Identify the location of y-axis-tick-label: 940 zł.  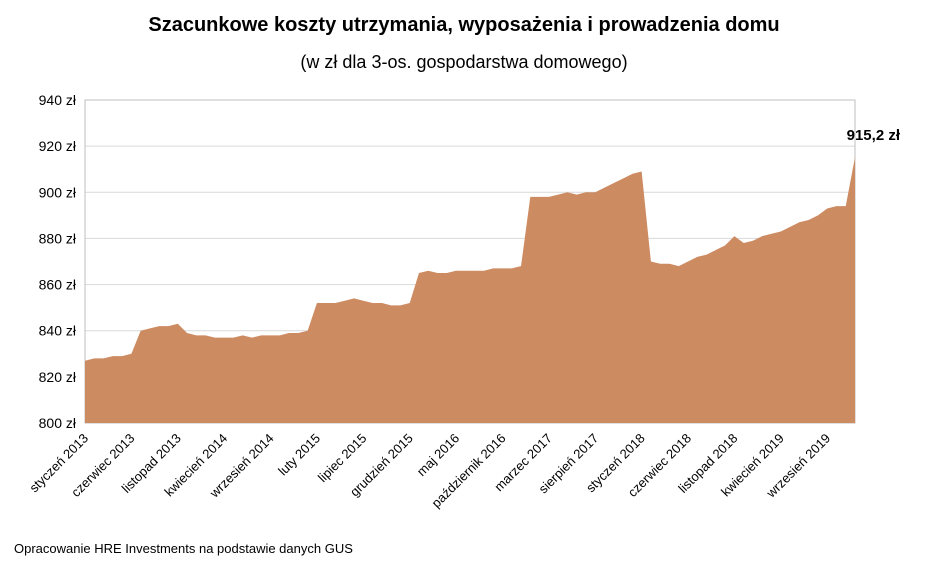
(58, 100).